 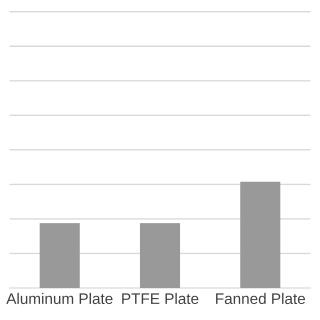 What do you see at coordinates (59, 298) in the screenshot?
I see `x-tick-label: Aluminum Plate` at bounding box center [59, 298].